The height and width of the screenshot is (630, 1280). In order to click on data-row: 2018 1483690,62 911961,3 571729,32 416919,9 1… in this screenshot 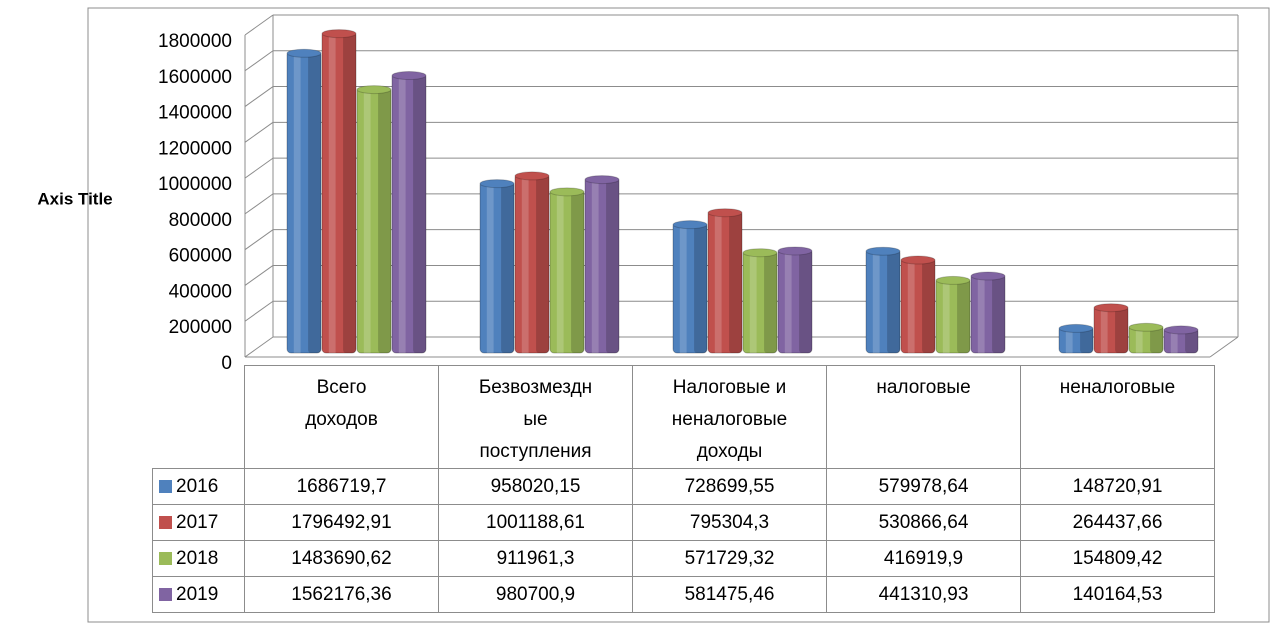, I will do `click(683, 558)`.